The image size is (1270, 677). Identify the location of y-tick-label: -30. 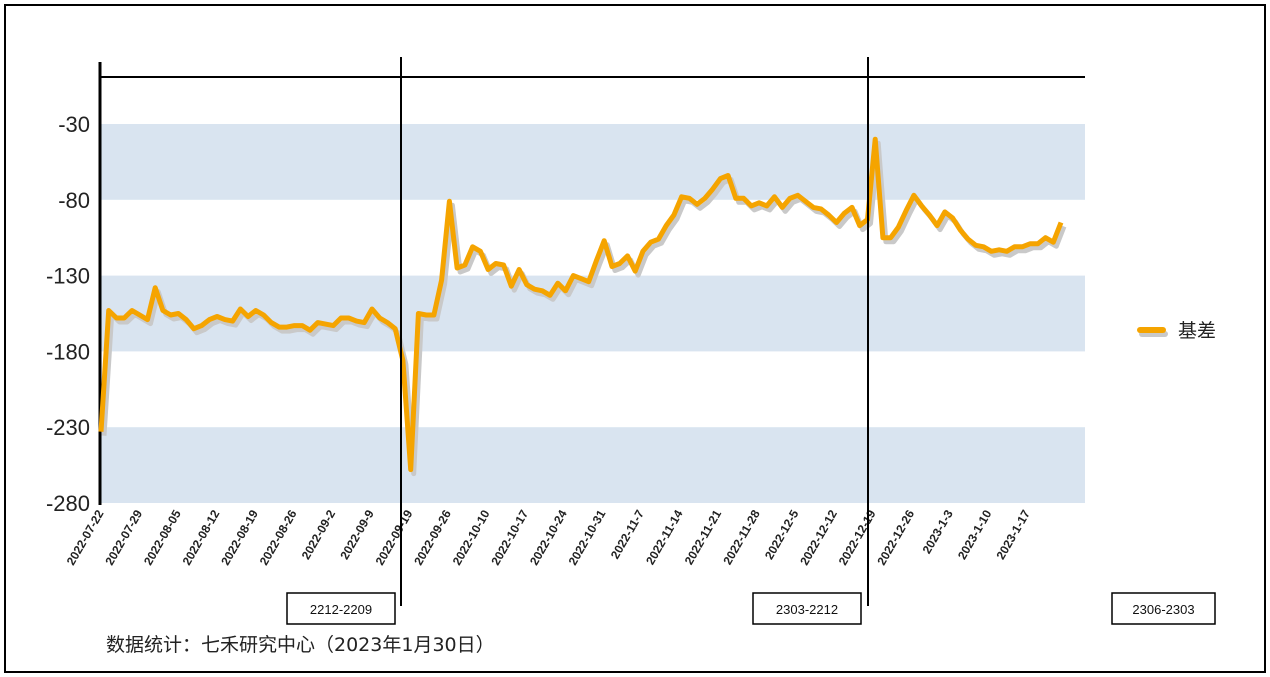
(74, 124).